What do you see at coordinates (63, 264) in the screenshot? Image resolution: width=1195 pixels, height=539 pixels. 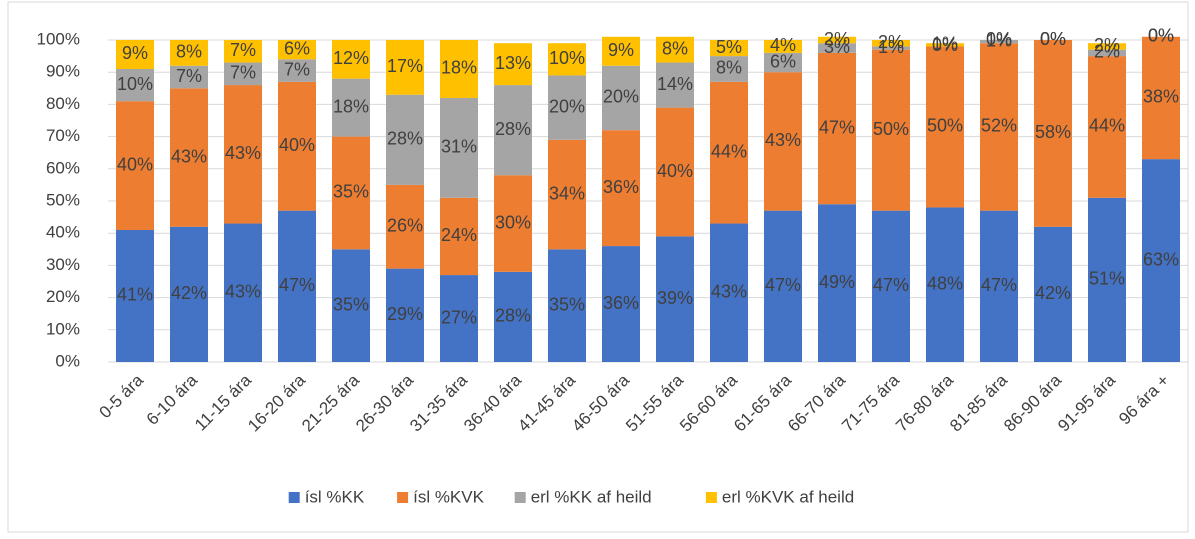 I see `y-tick-label: 30%` at bounding box center [63, 264].